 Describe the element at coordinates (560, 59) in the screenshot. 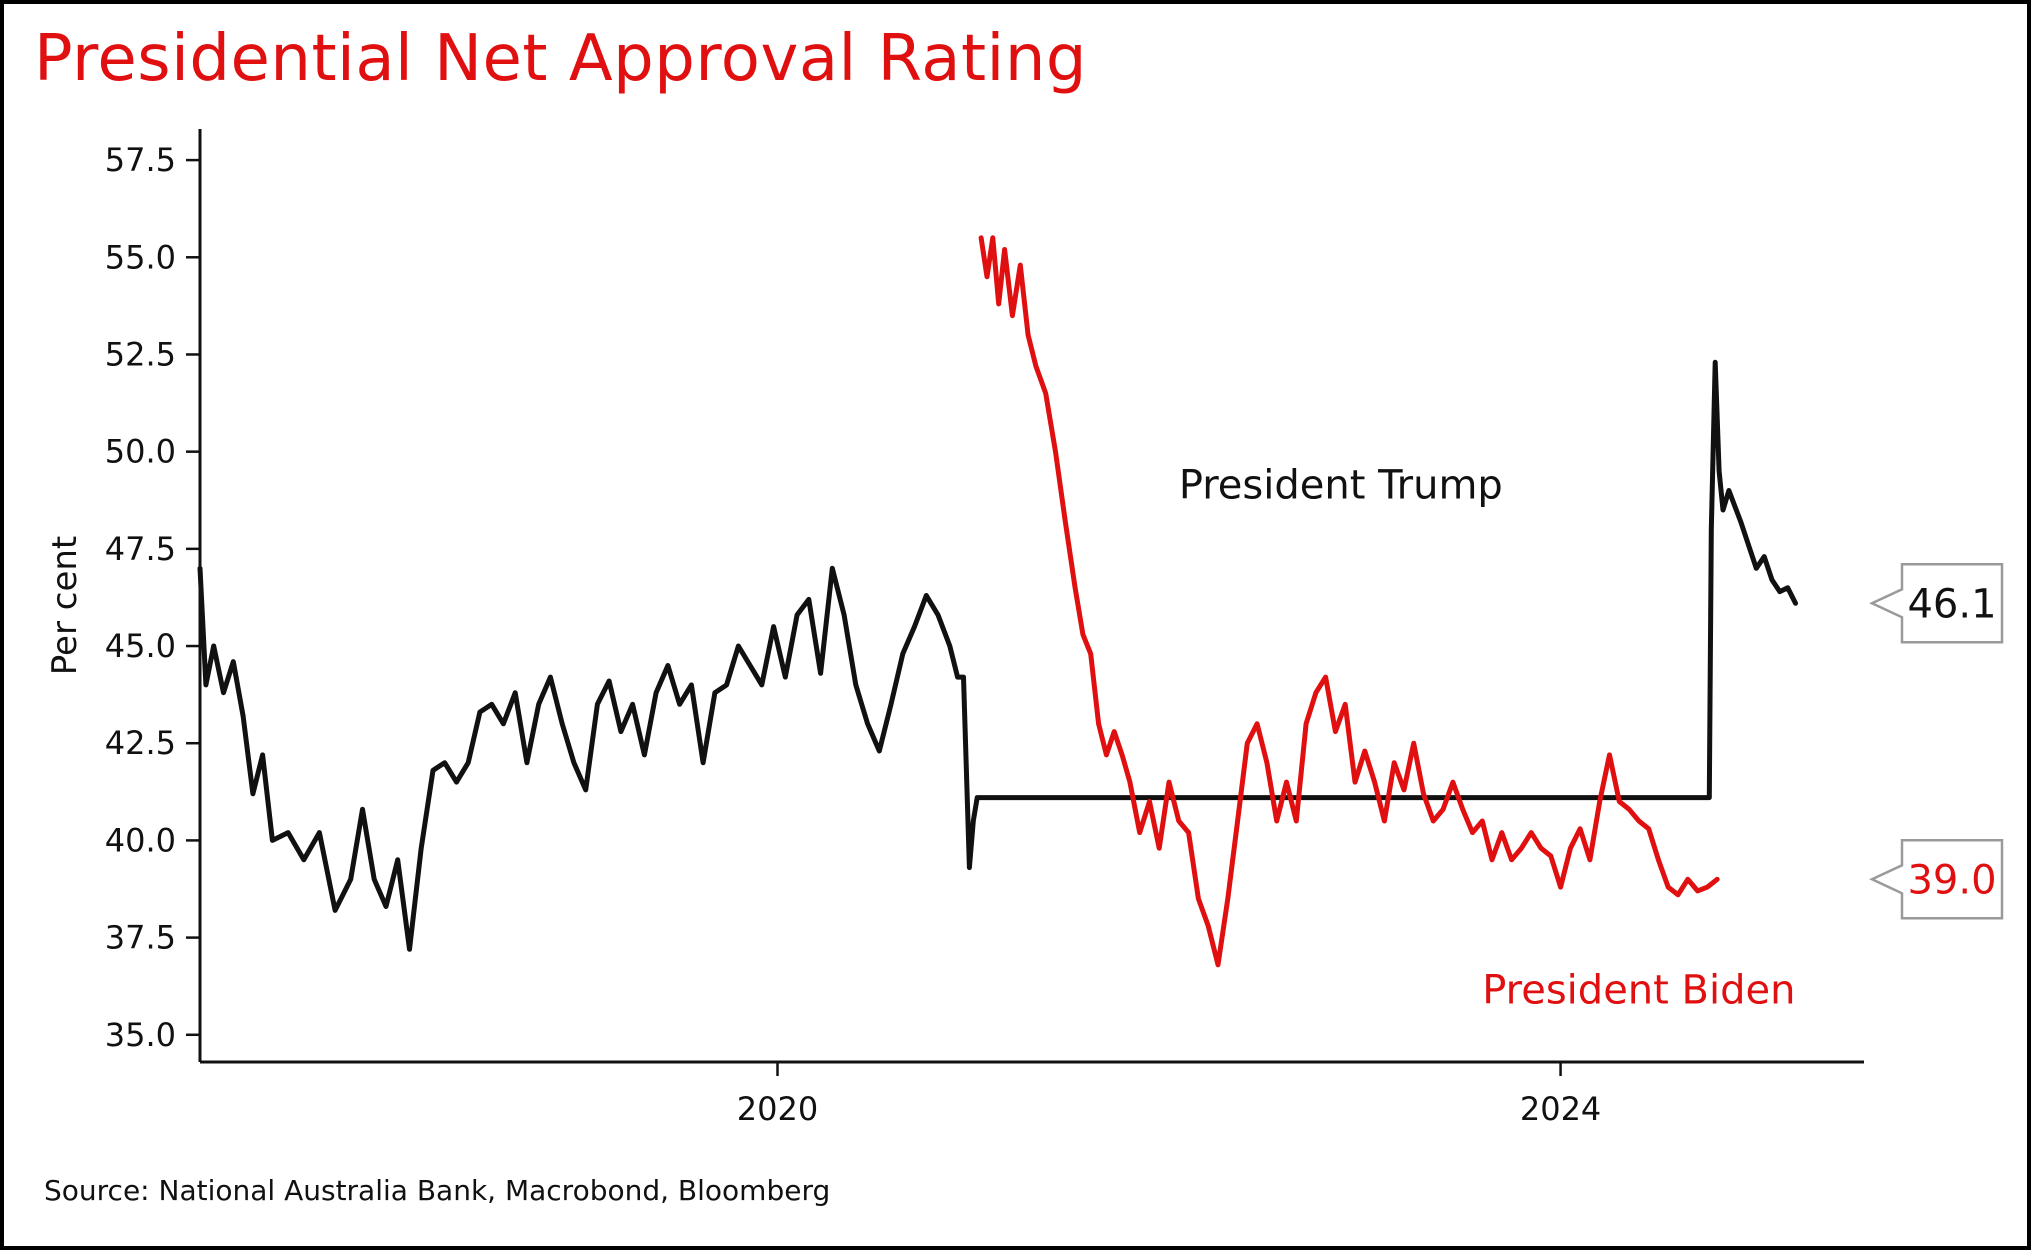

I see `chart-title: Presidential Net Approval Rating` at that location.